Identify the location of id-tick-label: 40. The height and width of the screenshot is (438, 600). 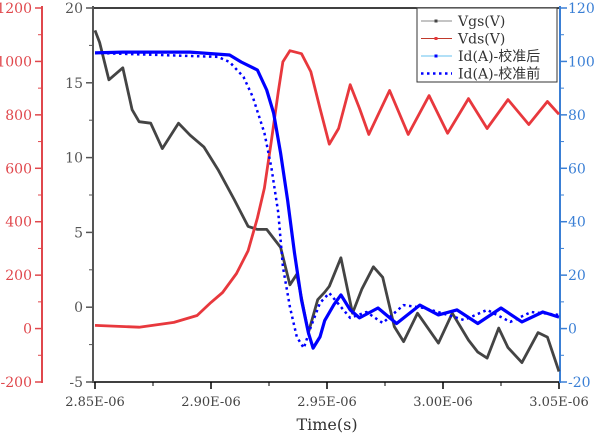
(577, 223).